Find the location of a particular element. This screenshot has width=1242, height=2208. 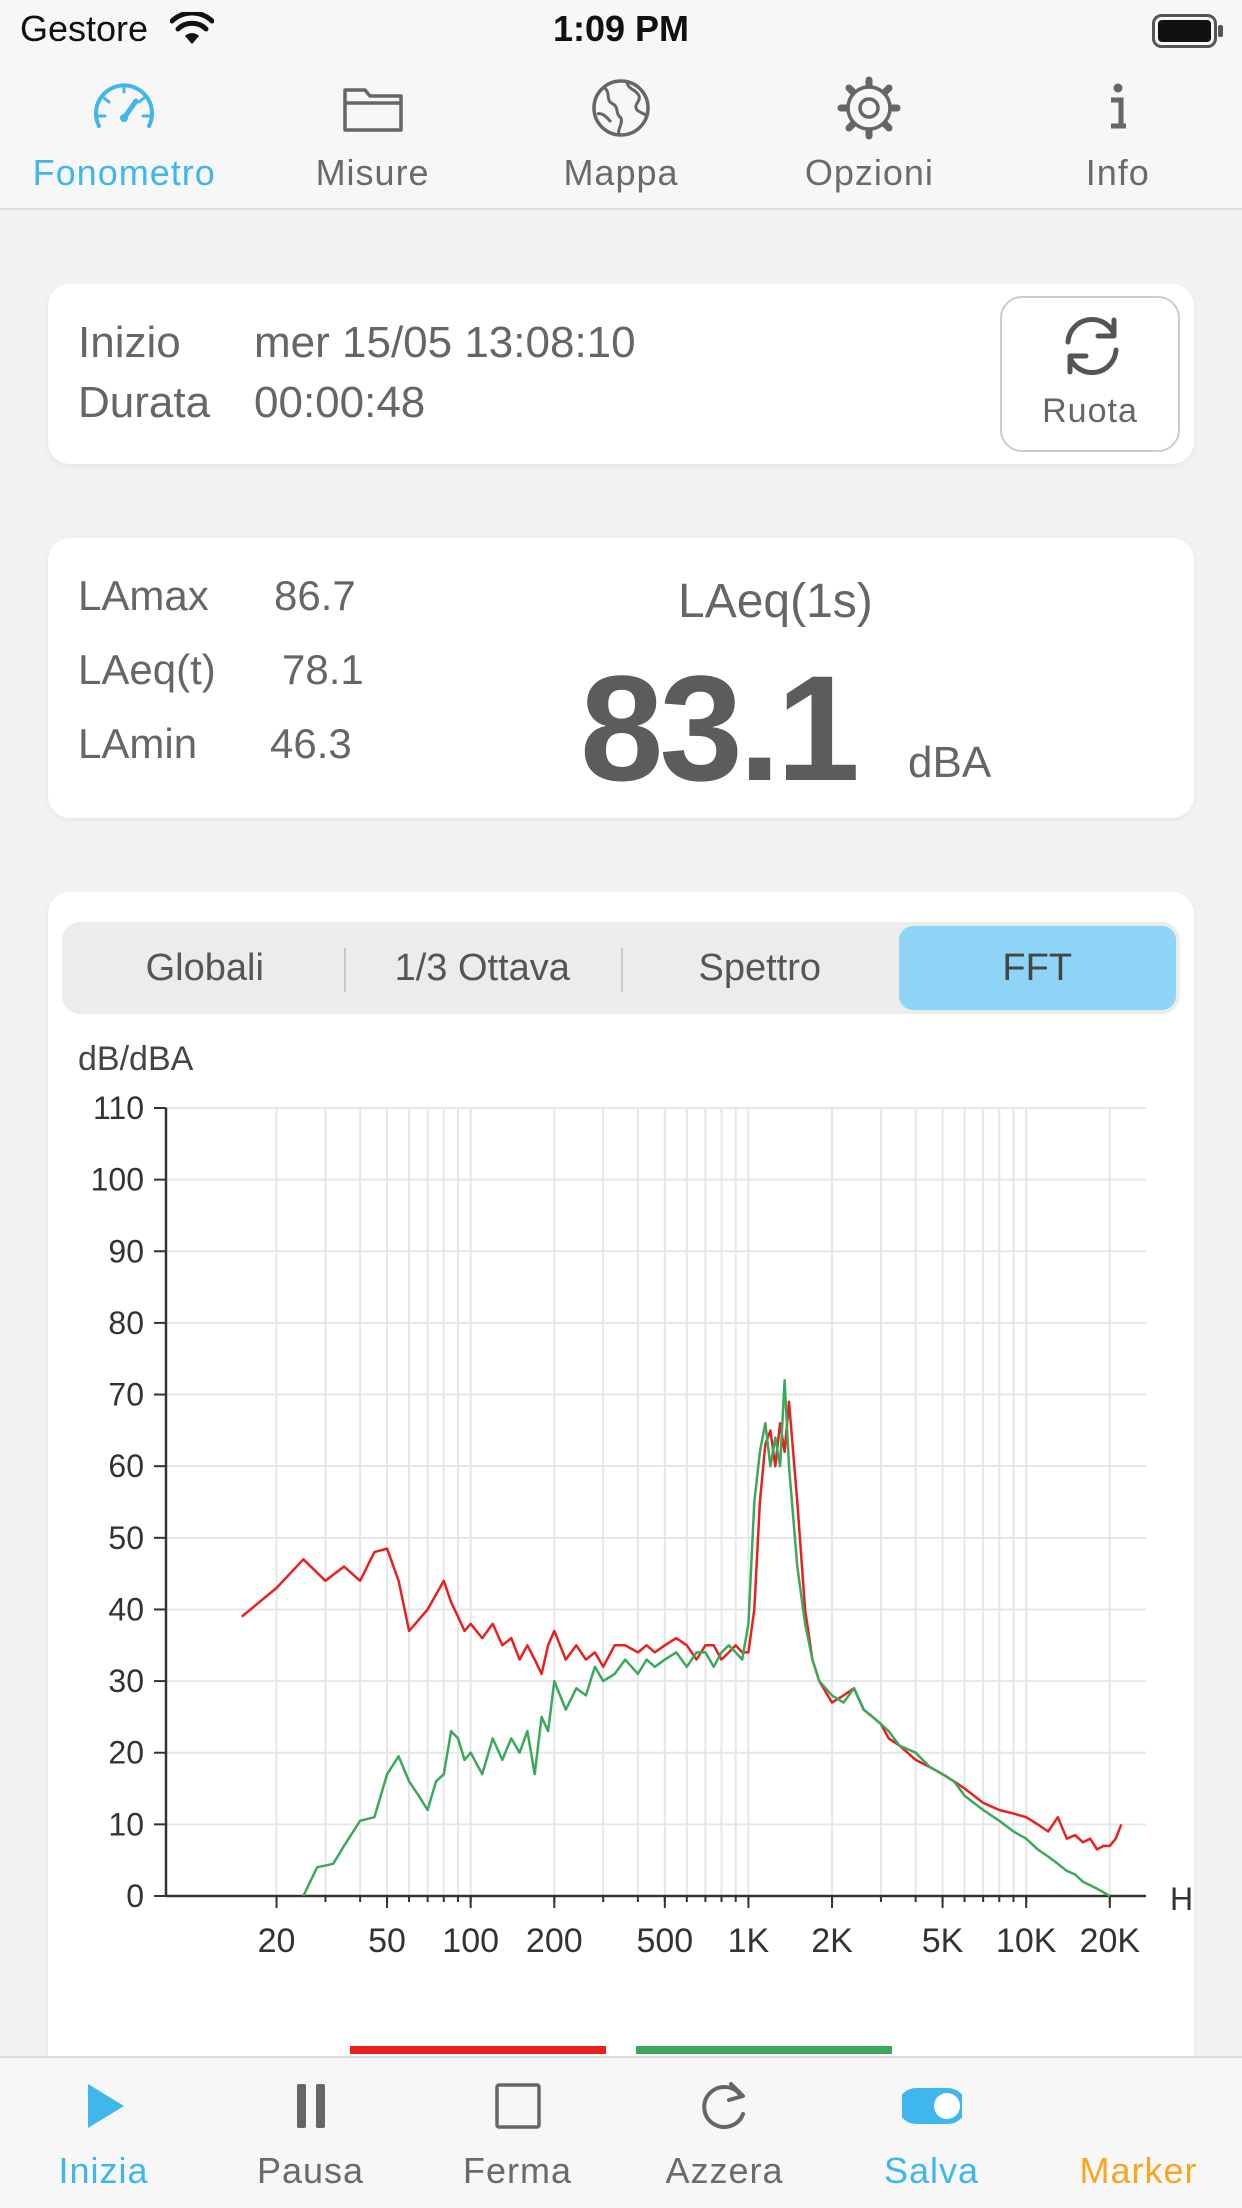

y-tick-label: 50 is located at coordinates (126, 1538).